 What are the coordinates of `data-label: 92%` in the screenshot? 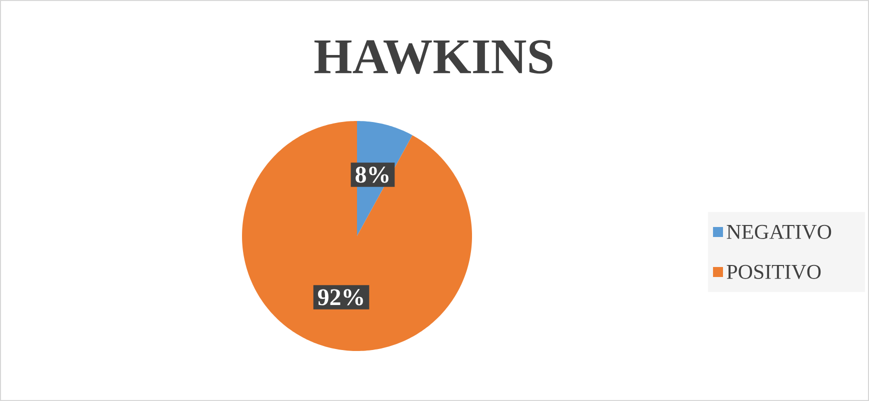 It's located at (340, 297).